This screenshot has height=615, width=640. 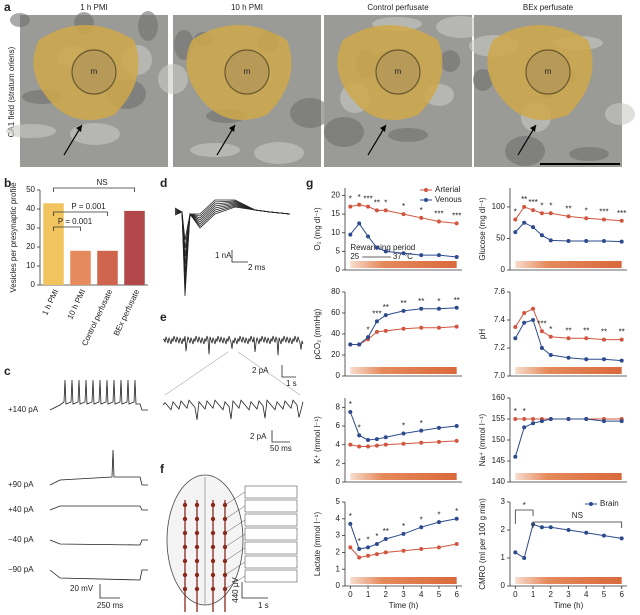 I want to click on y-tick-label: 0, so click(x=338, y=585).